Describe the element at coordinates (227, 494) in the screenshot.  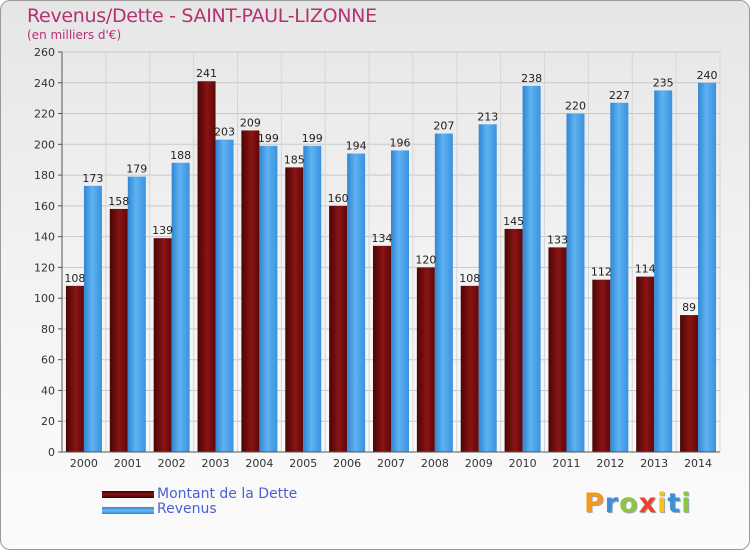
I see `legend-label-debt: Montant de la Dette` at that location.